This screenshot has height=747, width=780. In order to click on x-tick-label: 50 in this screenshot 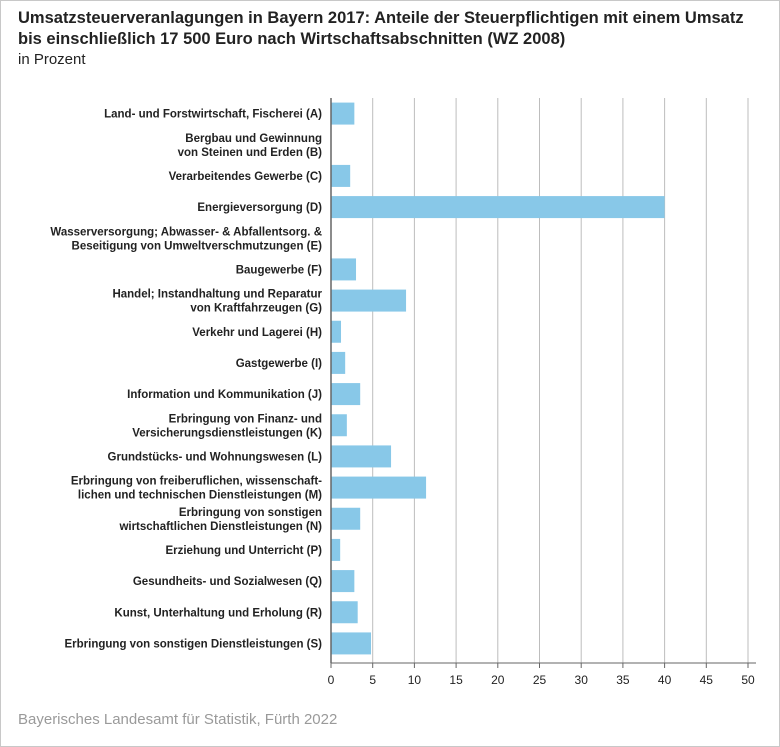, I will do `click(748, 680)`.